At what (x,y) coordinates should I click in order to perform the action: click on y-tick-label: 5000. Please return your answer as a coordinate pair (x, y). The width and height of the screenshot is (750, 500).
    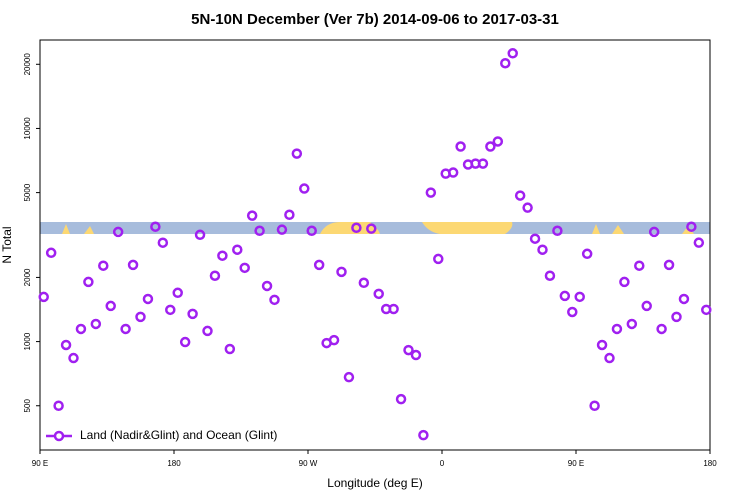
    Looking at the image, I should click on (27, 192).